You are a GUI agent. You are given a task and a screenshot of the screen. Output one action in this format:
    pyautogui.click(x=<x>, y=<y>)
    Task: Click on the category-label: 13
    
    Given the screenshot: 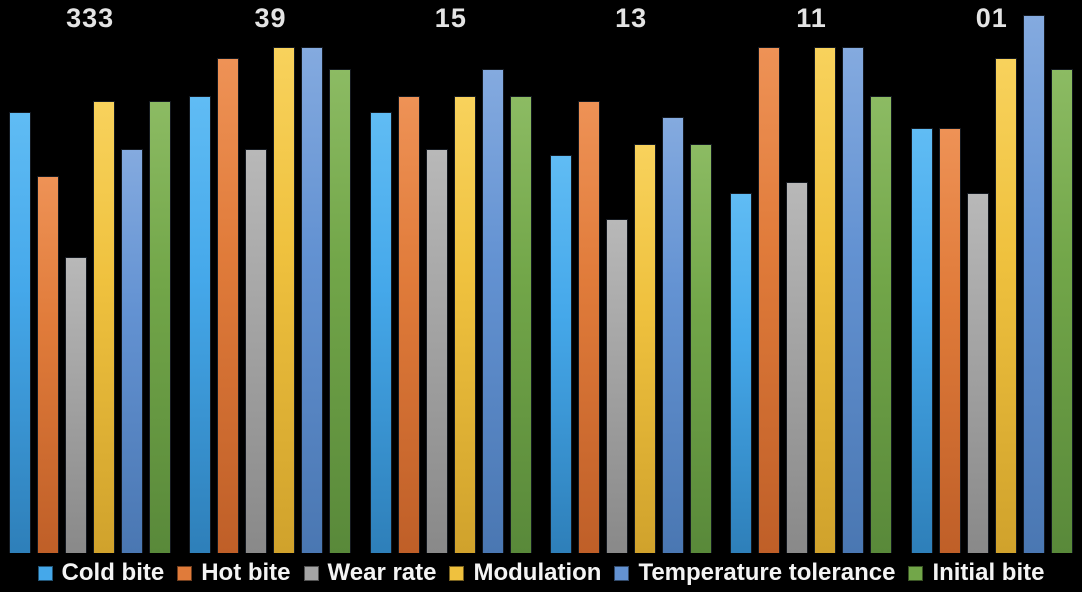 What is the action you would take?
    pyautogui.click(x=631, y=18)
    